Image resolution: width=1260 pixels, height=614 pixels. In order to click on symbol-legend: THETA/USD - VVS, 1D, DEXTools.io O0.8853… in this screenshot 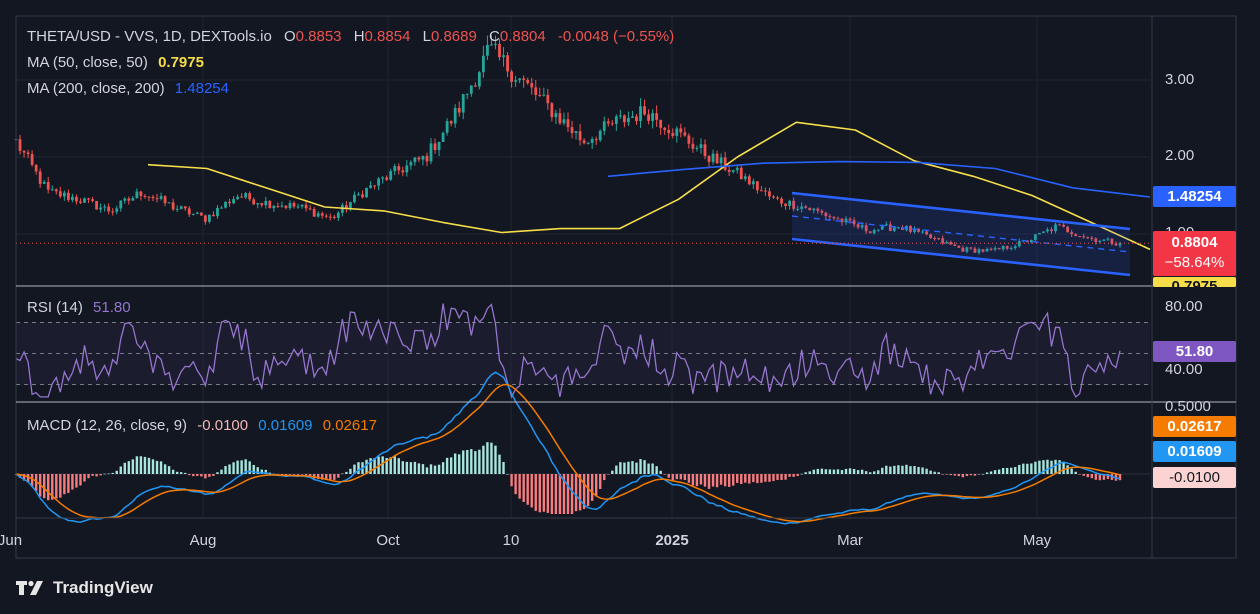, I will do `click(350, 36)`.